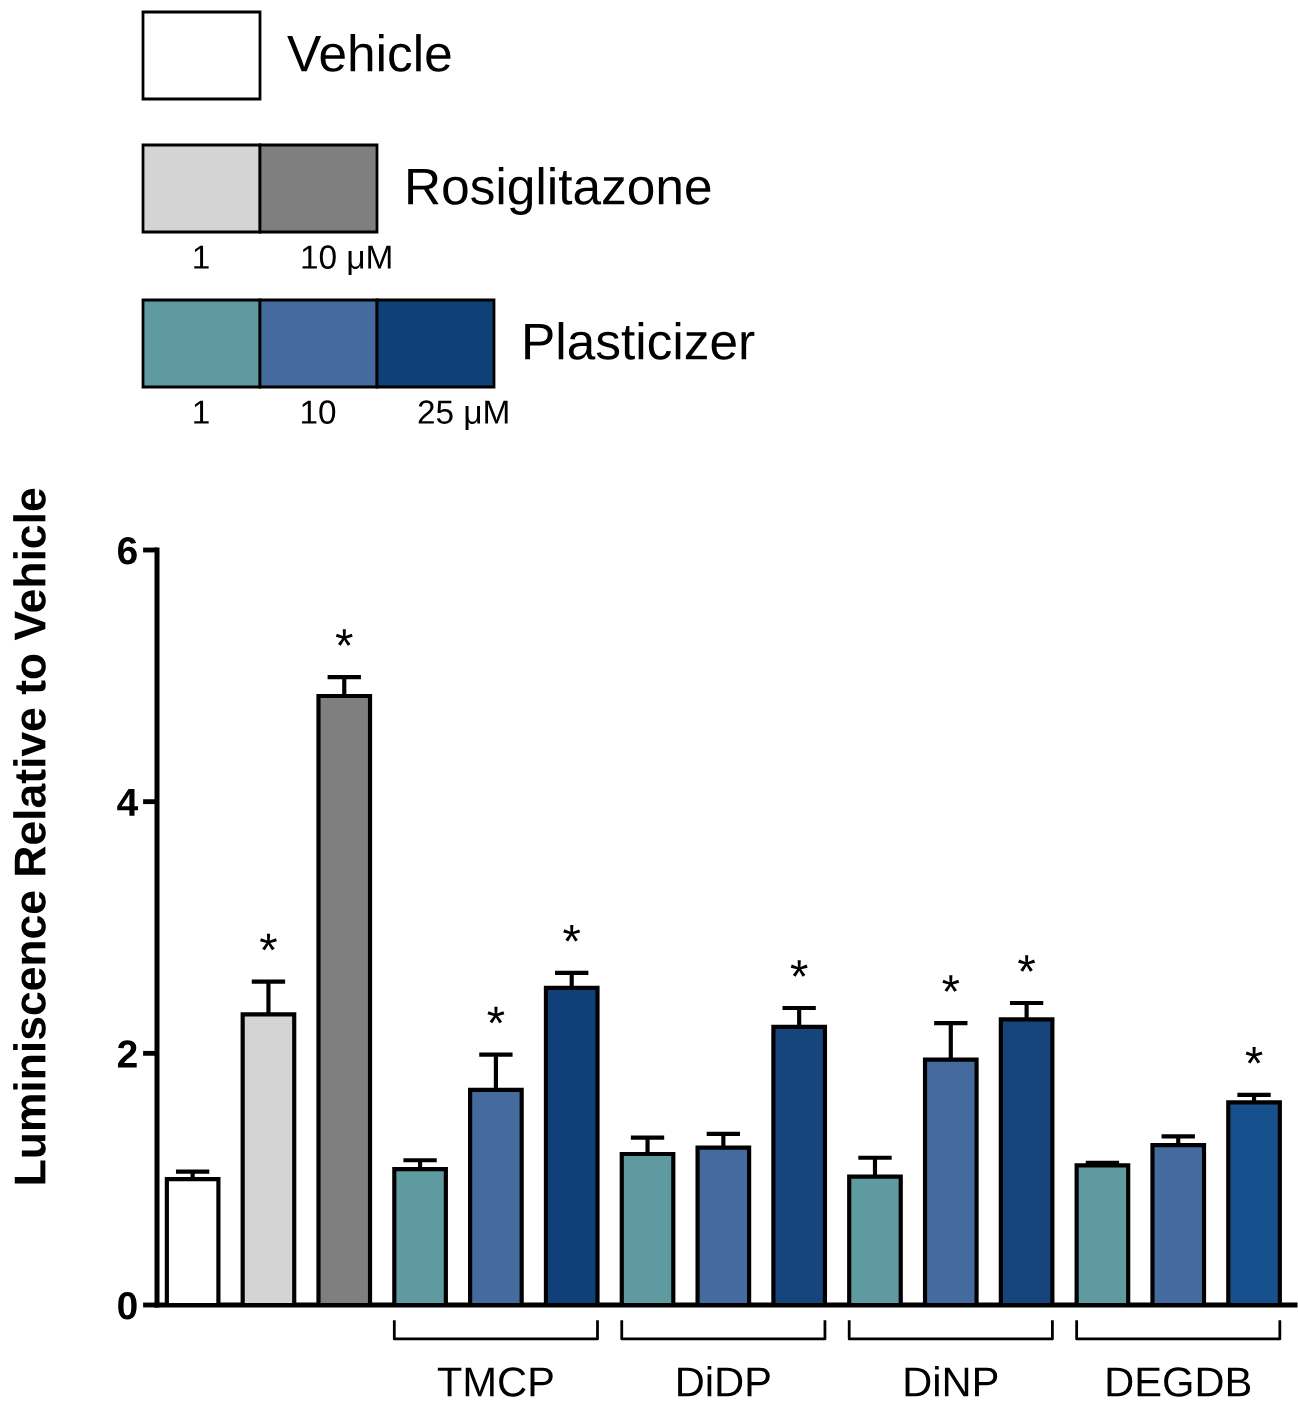 This screenshot has width=1298, height=1409. I want to click on legend-label: Rosiglitazone, so click(559, 191).